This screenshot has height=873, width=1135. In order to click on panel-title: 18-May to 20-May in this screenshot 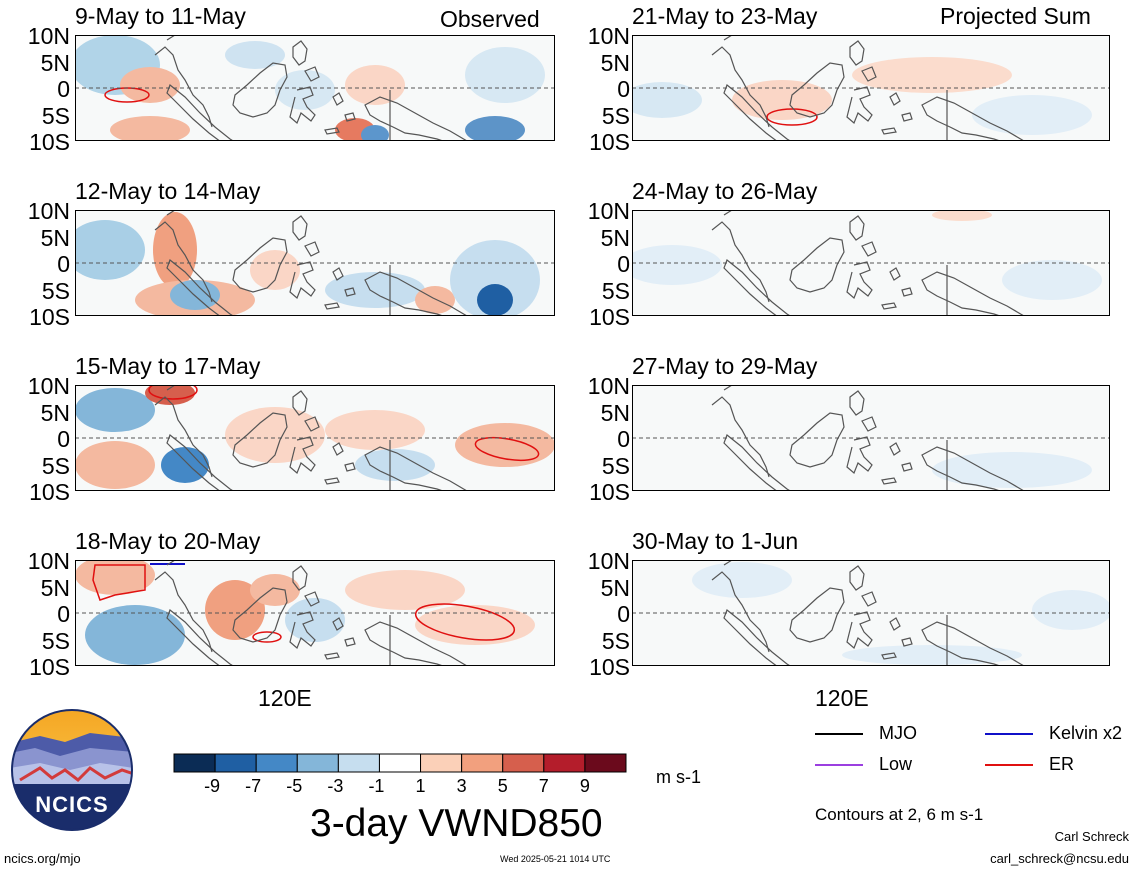, I will do `click(168, 541)`.